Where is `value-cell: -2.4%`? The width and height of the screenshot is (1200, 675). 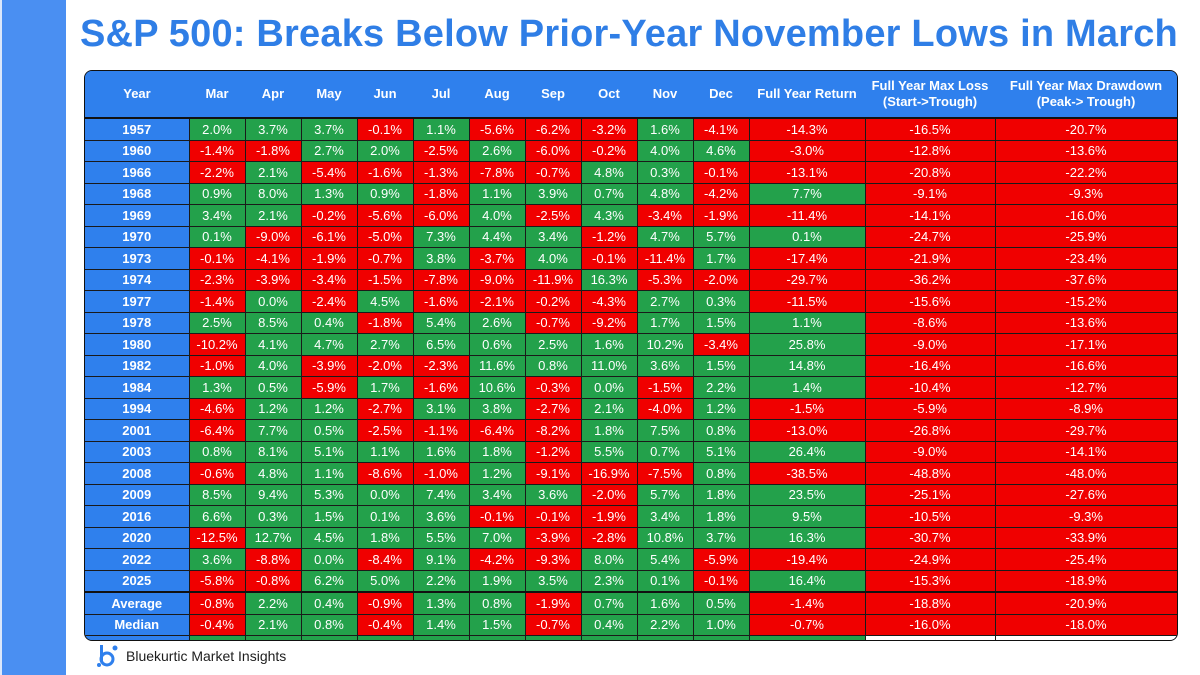 value-cell: -2.4% is located at coordinates (329, 301).